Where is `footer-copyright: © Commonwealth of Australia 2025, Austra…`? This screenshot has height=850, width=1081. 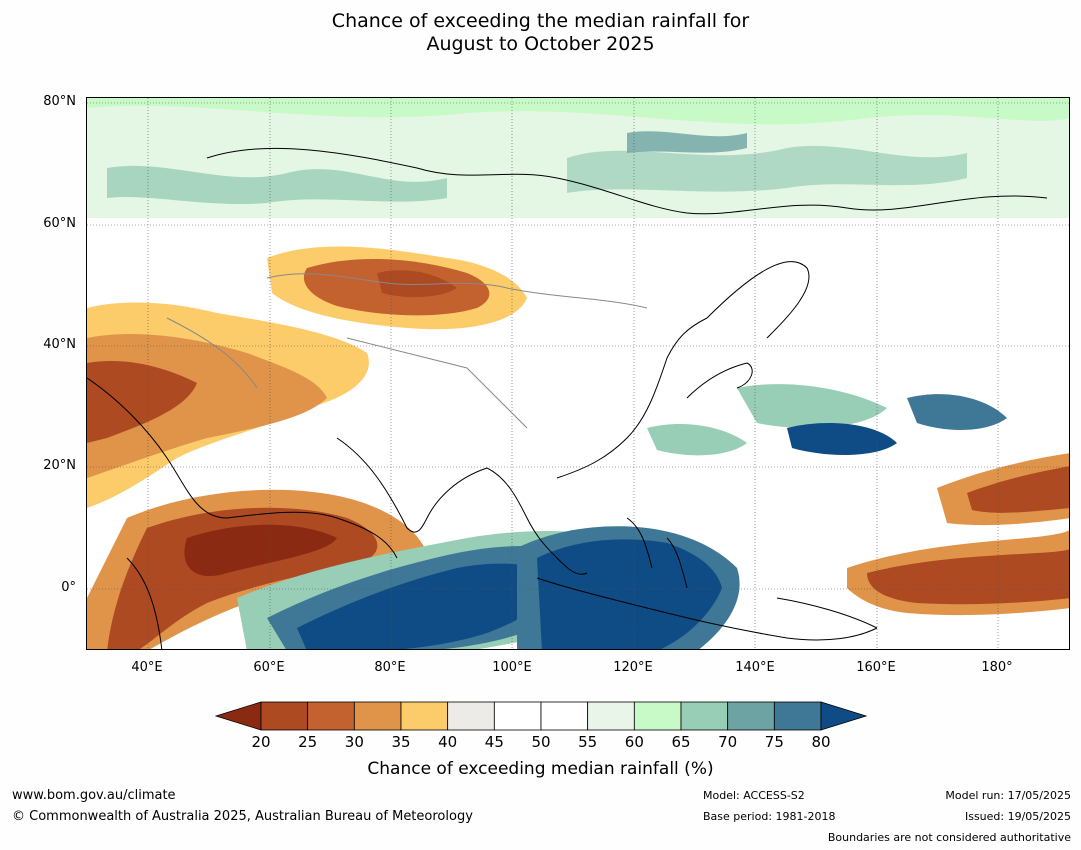 footer-copyright: © Commonwealth of Australia 2025, Austra… is located at coordinates (242, 816).